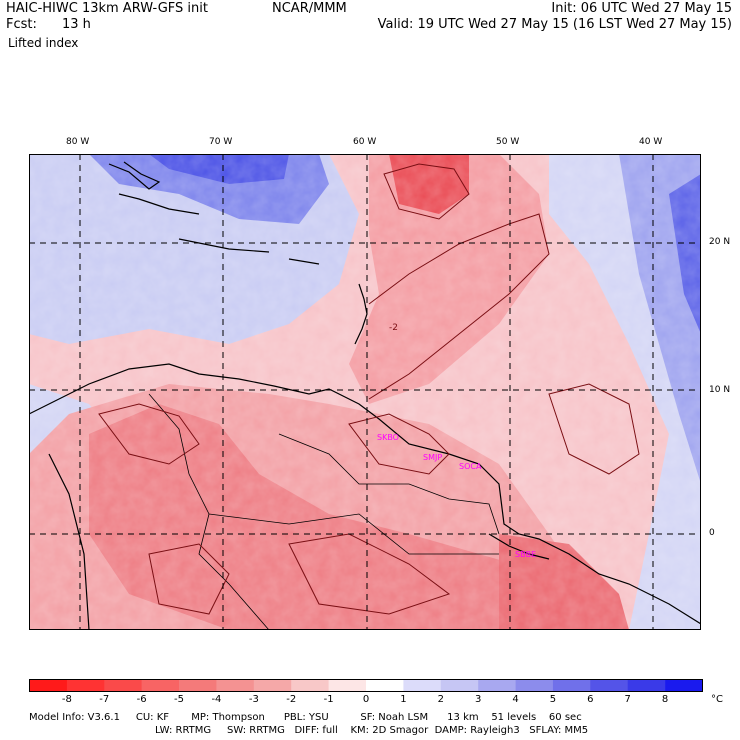  Describe the element at coordinates (141, 699) in the screenshot. I see `colorbar-label: -6` at that location.